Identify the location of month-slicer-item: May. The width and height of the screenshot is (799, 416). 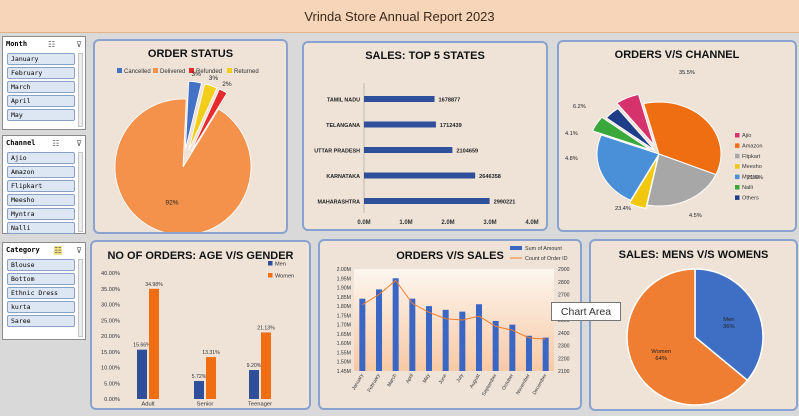
(41, 115).